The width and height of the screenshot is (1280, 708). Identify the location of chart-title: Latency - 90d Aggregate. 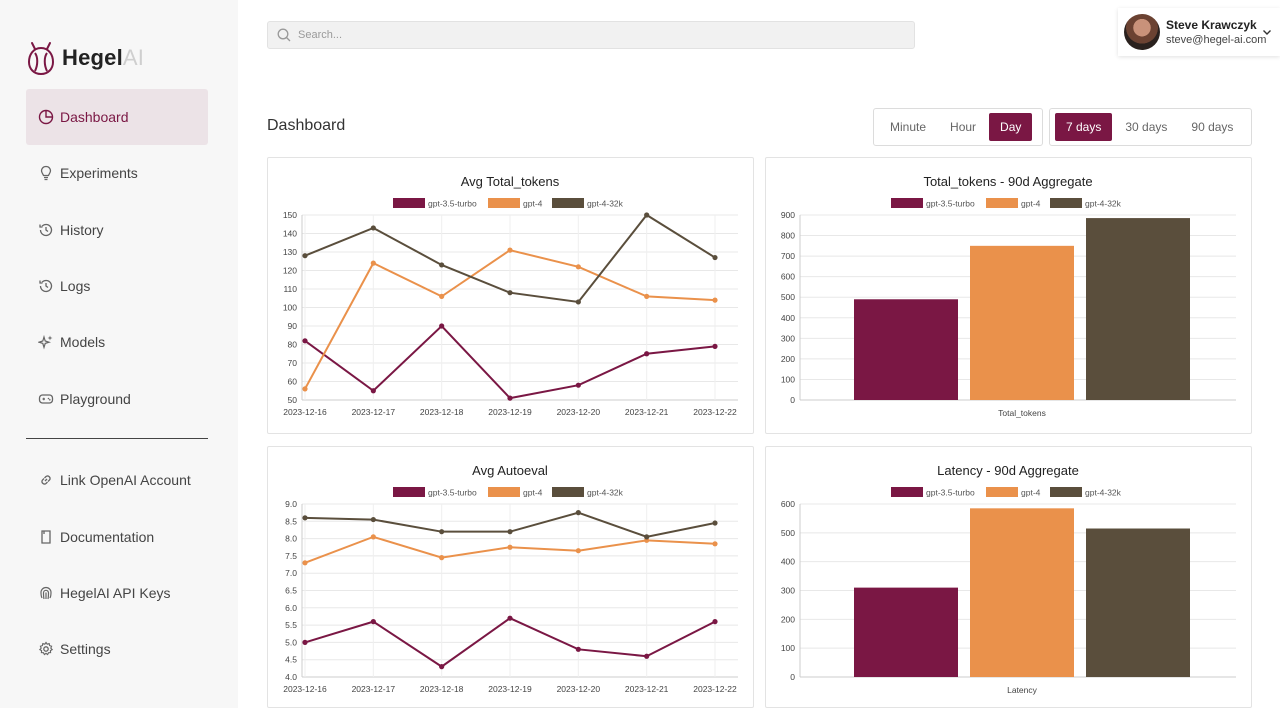
(1008, 470).